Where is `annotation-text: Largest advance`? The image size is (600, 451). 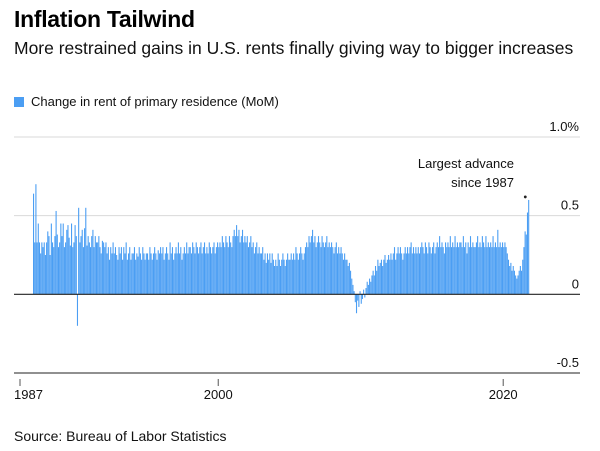 annotation-text: Largest advance is located at coordinates (466, 163).